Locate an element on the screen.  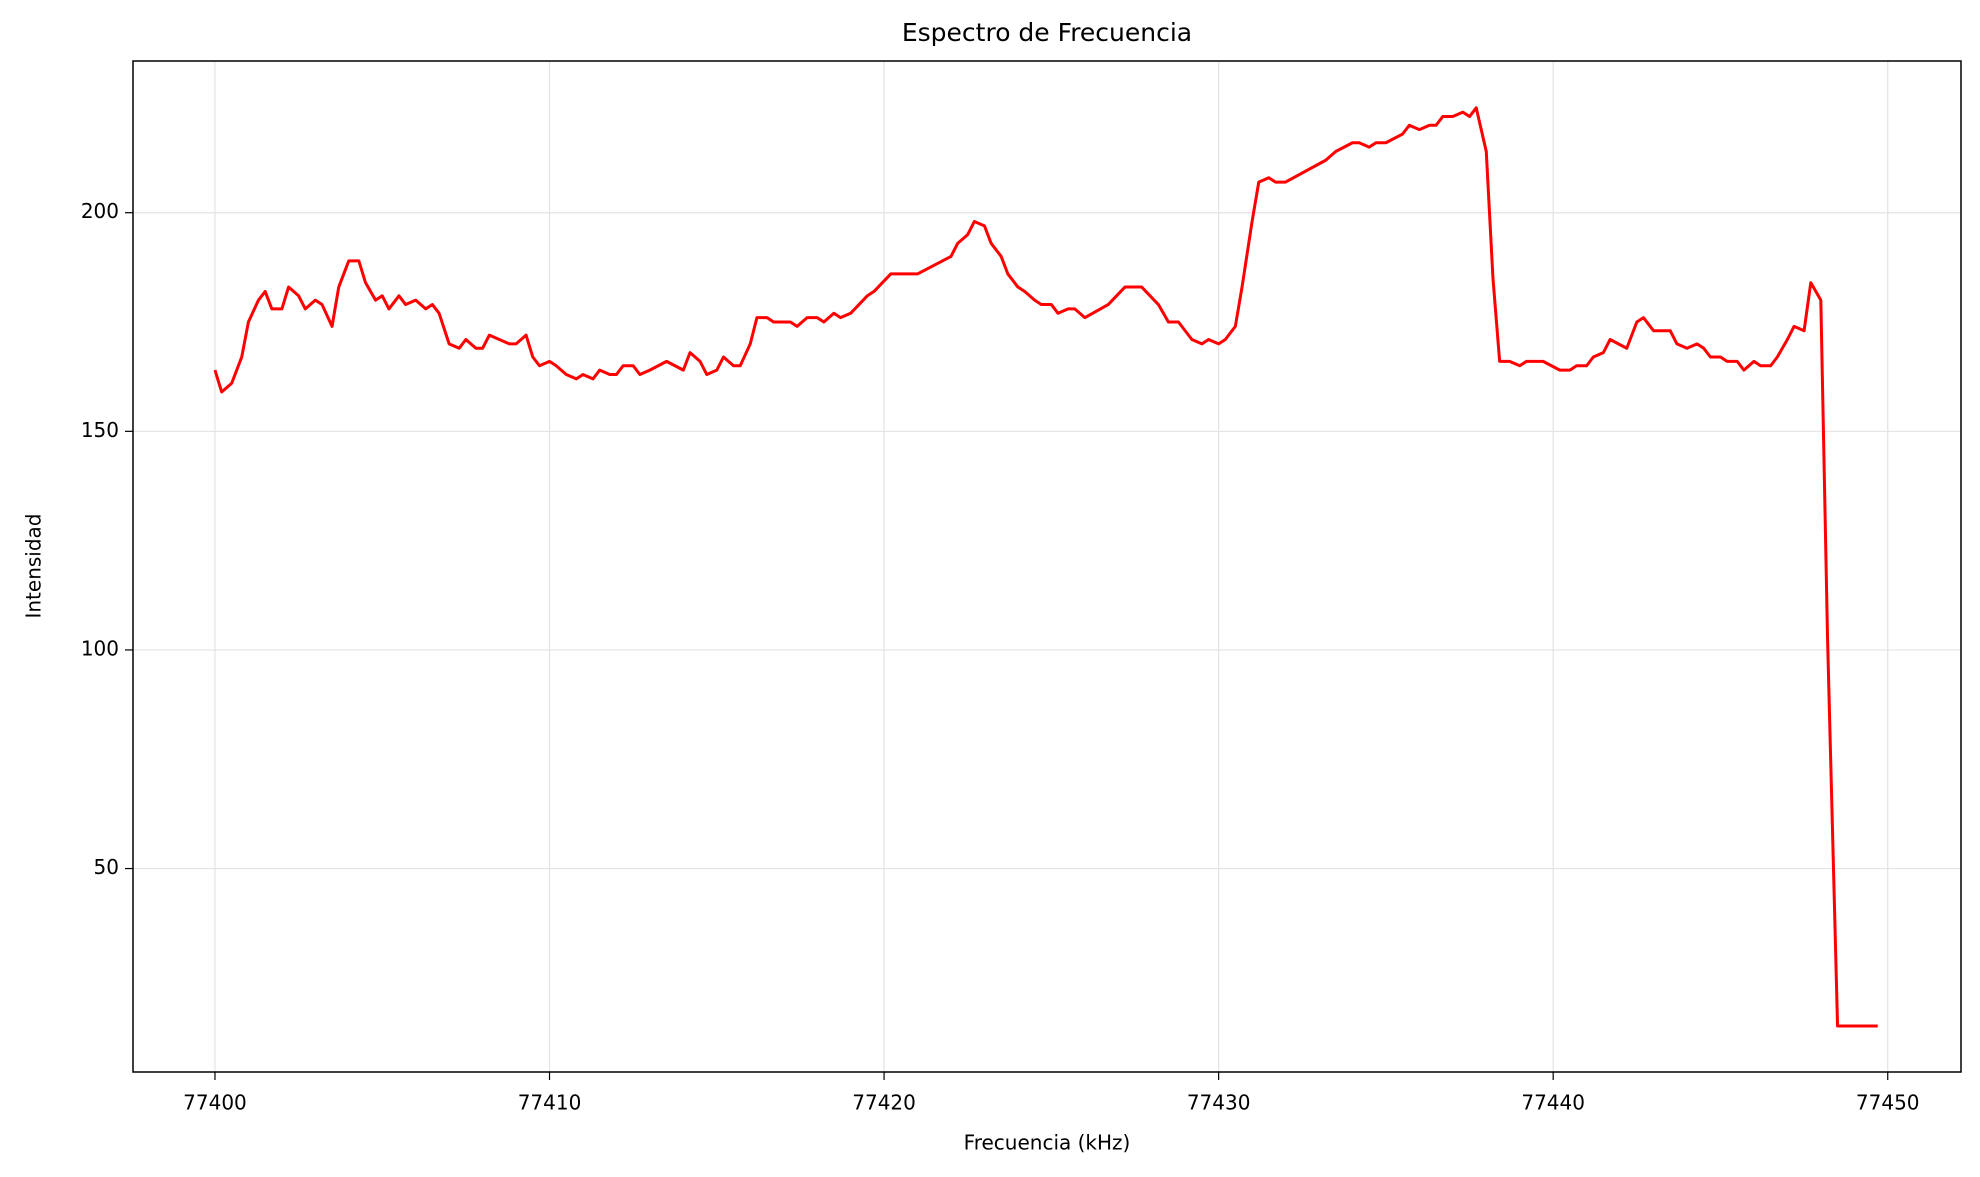
x-tick-label: 77420 is located at coordinates (884, 1103).